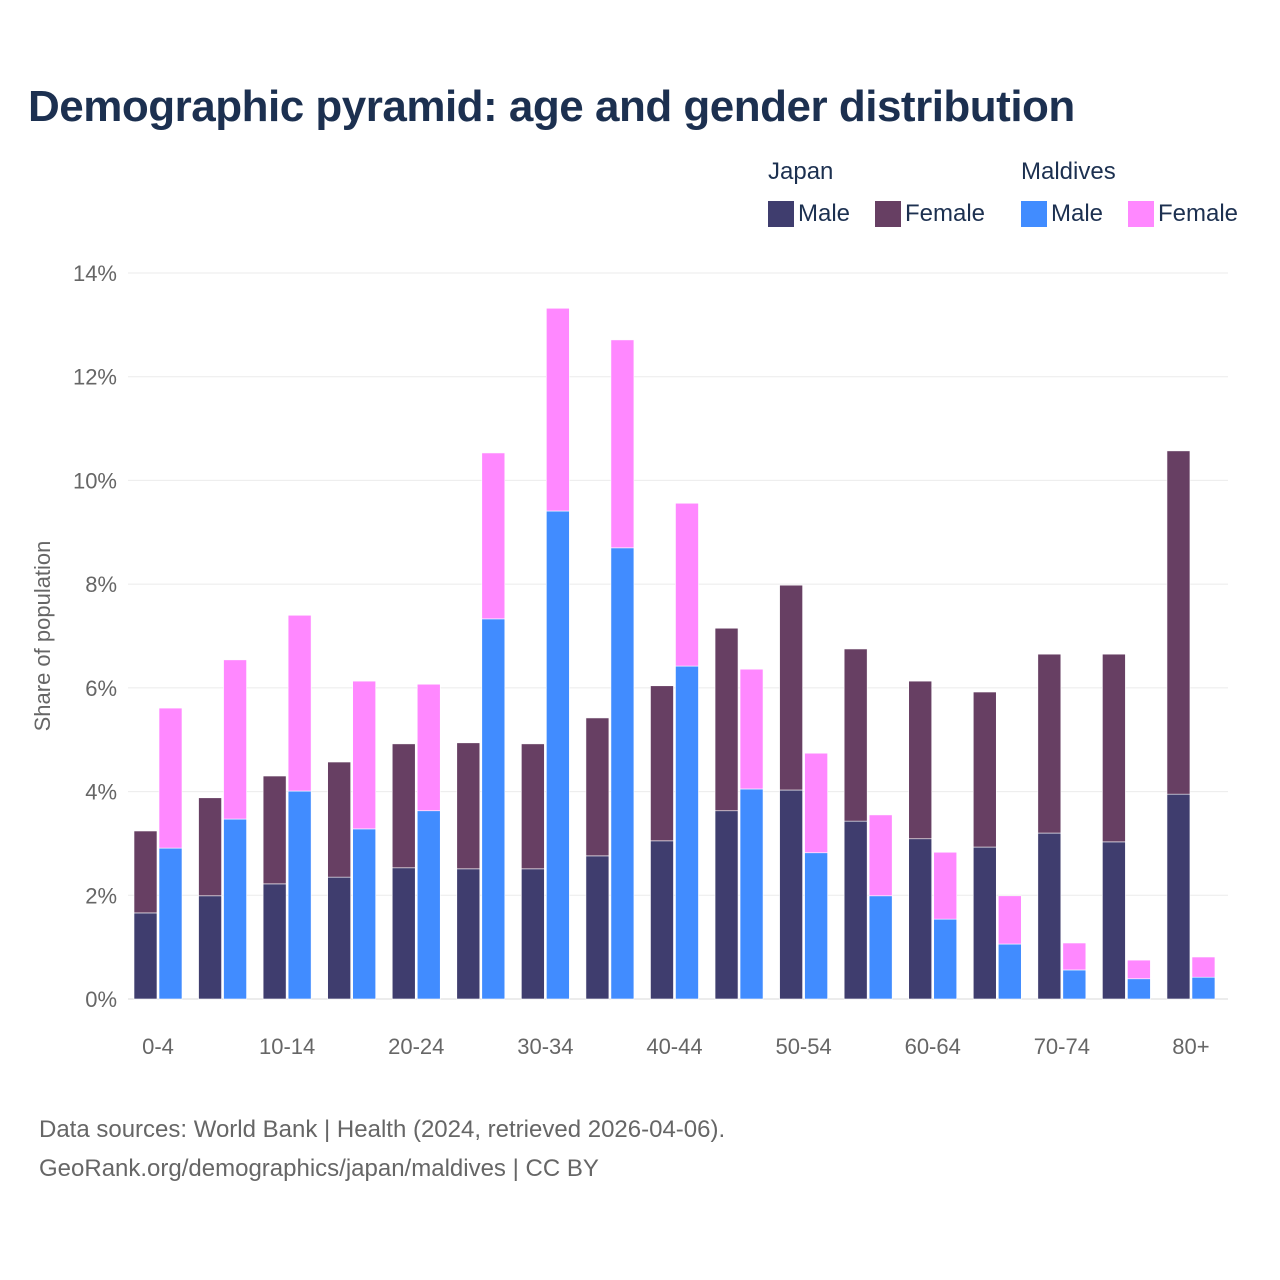 This screenshot has width=1280, height=1280. Describe the element at coordinates (101, 688) in the screenshot. I see `y-tick-label: 6%` at that location.